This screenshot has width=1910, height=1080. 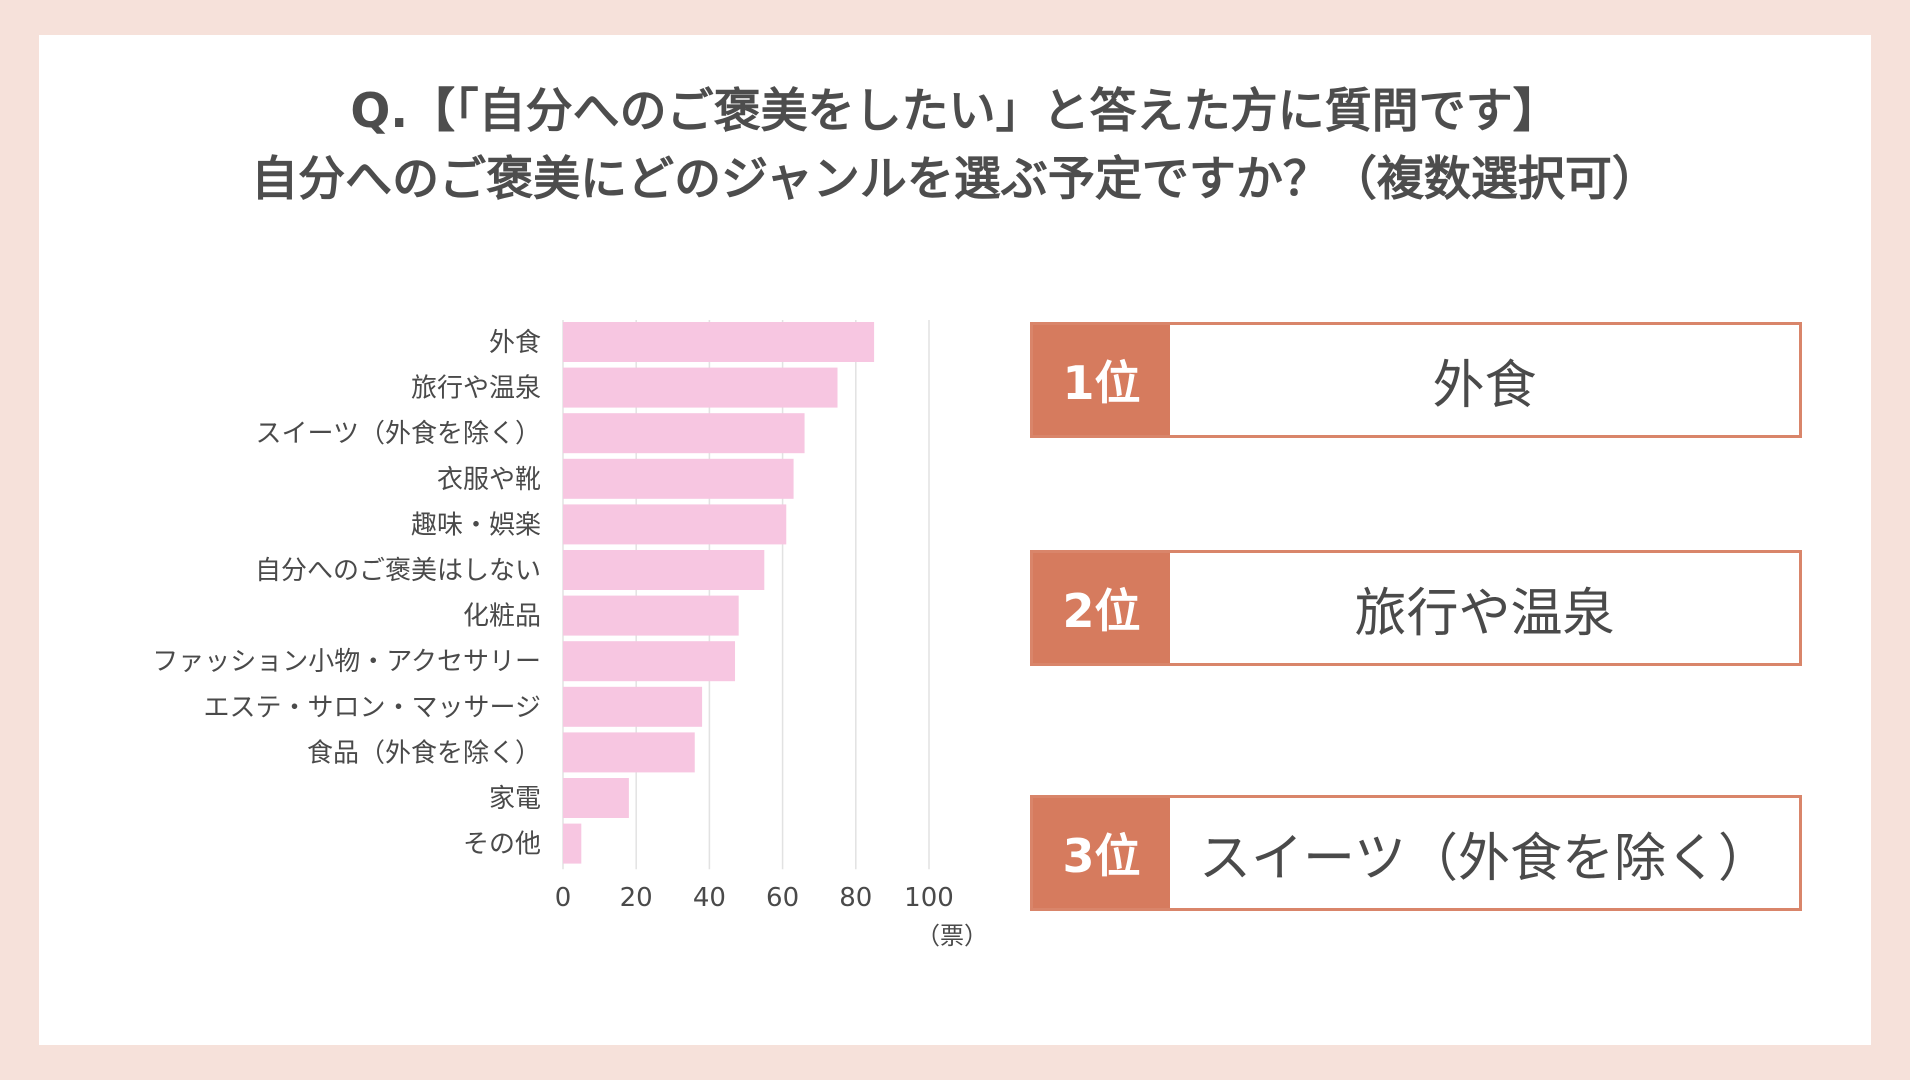 What do you see at coordinates (709, 898) in the screenshot?
I see `x-tick-label: 40` at bounding box center [709, 898].